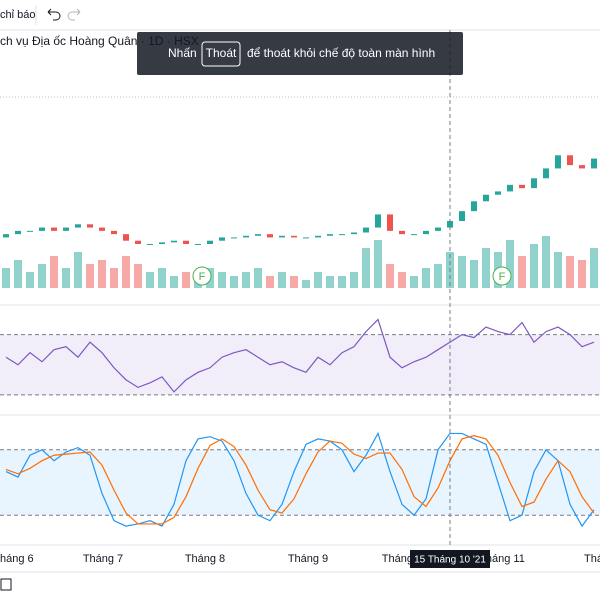  I want to click on exit-button, so click(221, 54).